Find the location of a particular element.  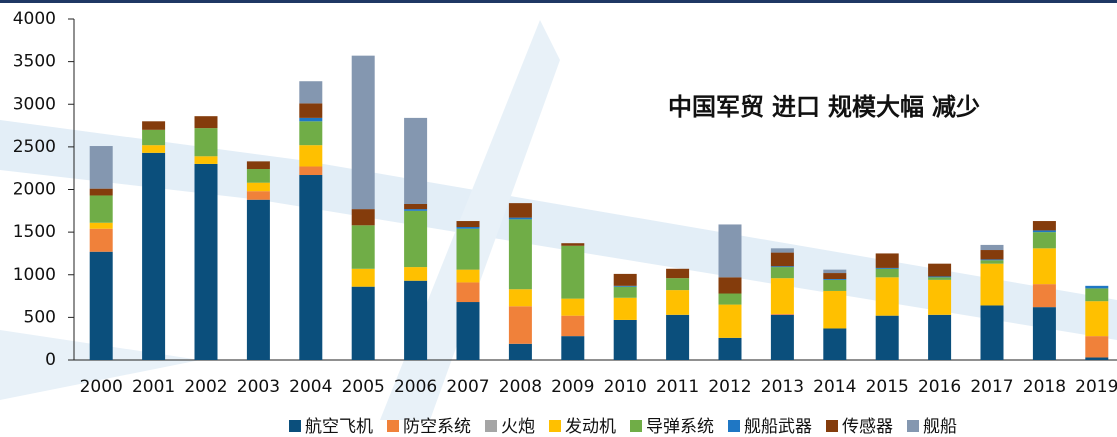

x-tick-label: 2014 is located at coordinates (834, 387).